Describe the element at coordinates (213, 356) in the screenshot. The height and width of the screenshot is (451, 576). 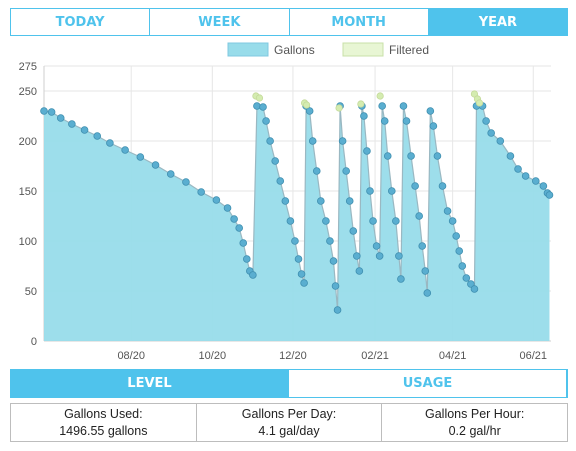
I see `x-tick-label: 10/20` at that location.